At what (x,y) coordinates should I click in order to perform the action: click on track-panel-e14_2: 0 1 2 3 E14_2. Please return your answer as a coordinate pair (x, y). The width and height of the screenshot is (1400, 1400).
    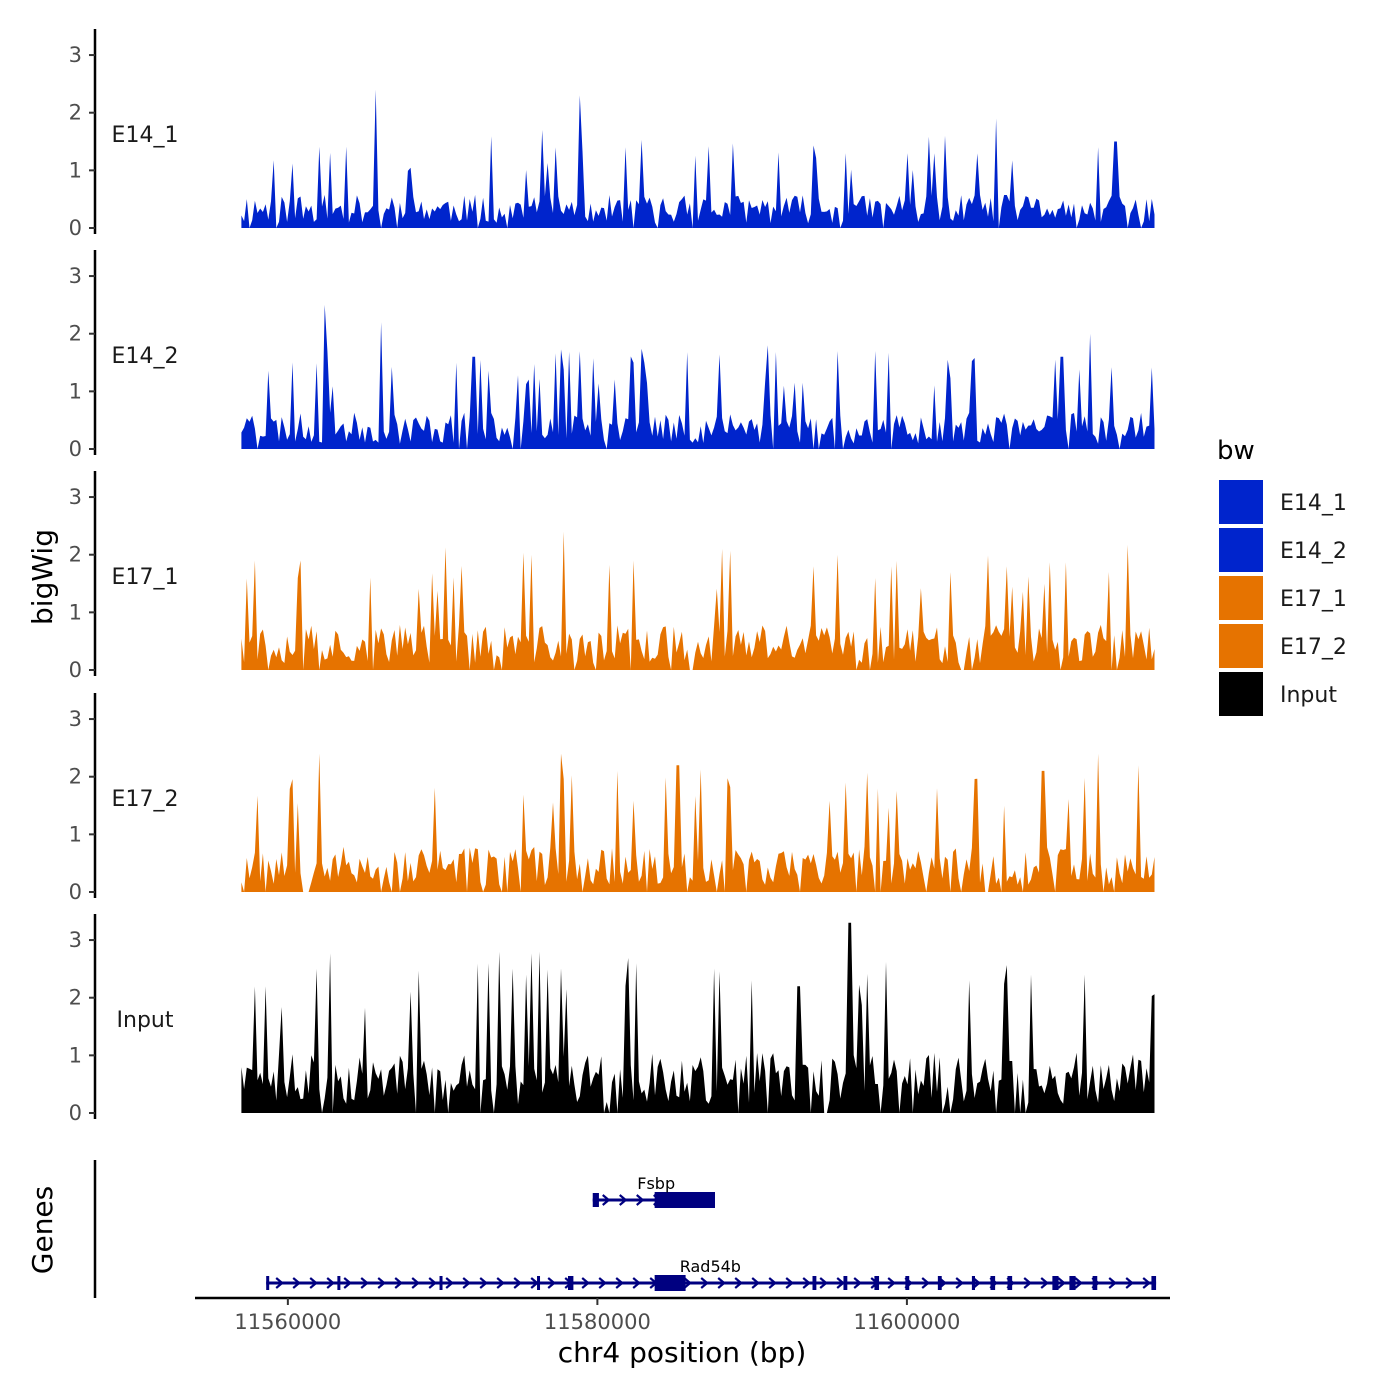
    Looking at the image, I should click on (612, 355).